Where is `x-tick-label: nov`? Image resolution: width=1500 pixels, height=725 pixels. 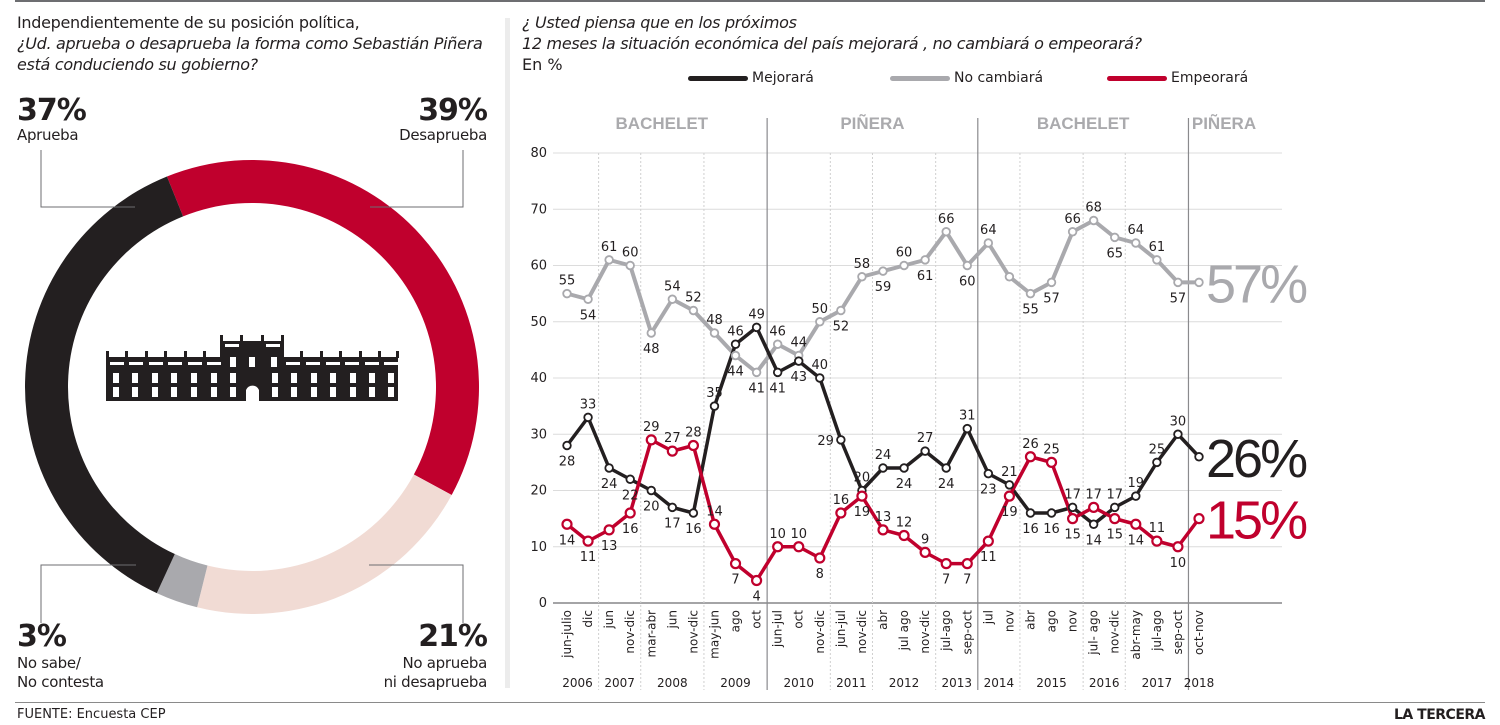 x-tick-label: nov is located at coordinates (1009, 621).